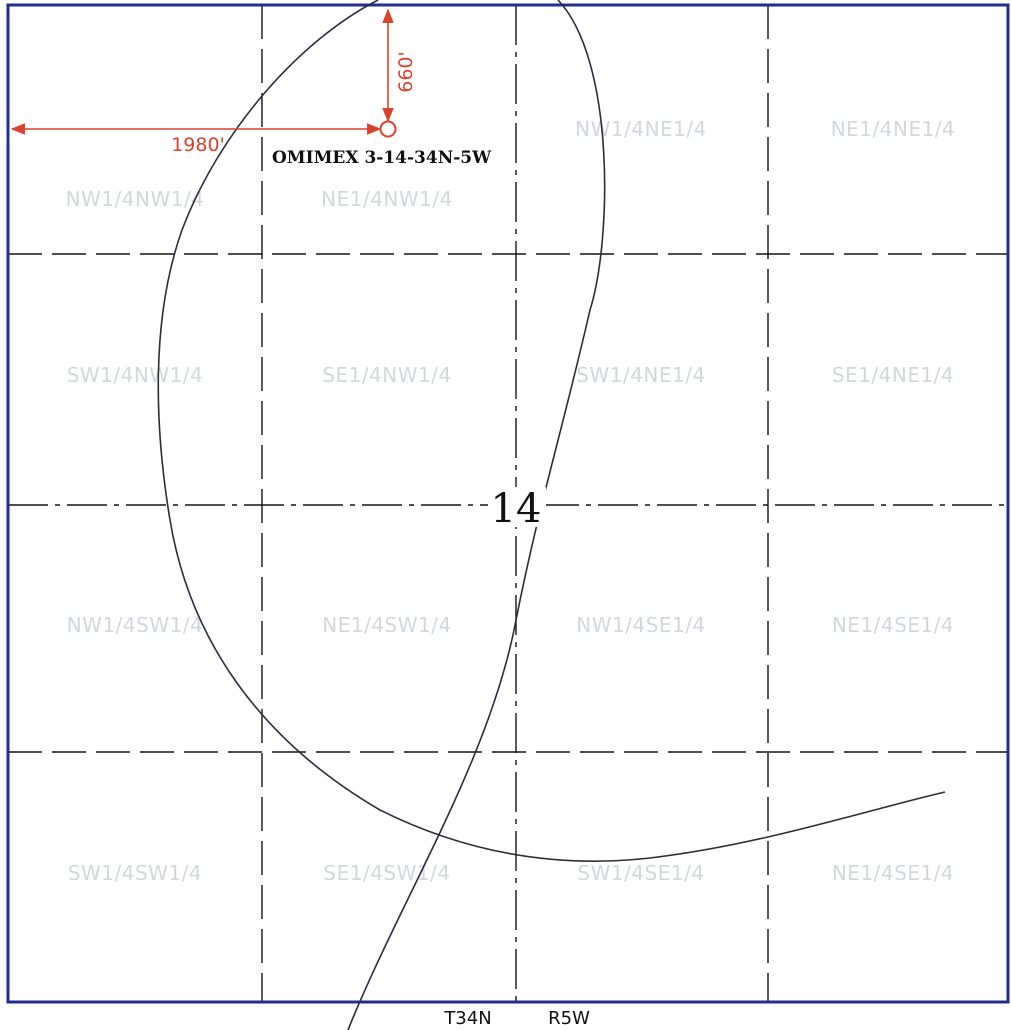  I want to click on range-label: R5W, so click(569, 1018).